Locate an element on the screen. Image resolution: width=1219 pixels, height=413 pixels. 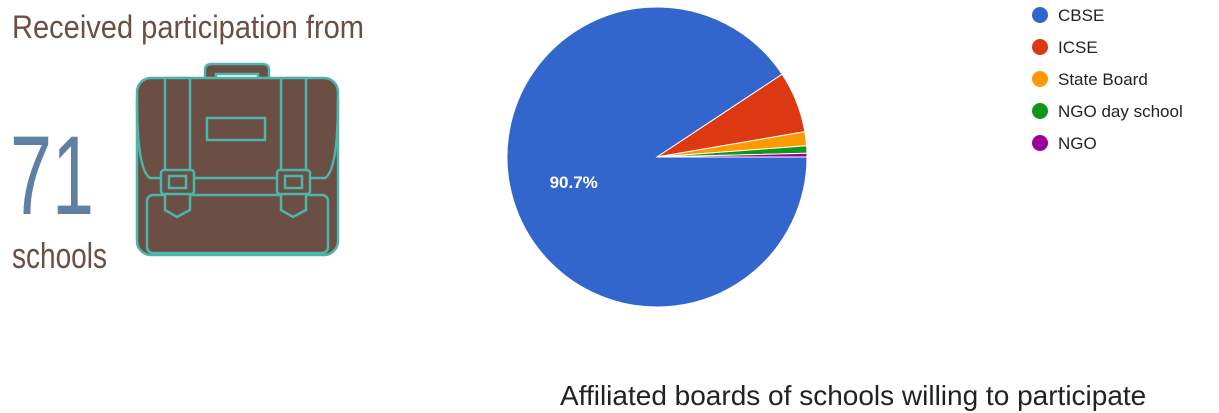
pie-slice is located at coordinates (732, 155).